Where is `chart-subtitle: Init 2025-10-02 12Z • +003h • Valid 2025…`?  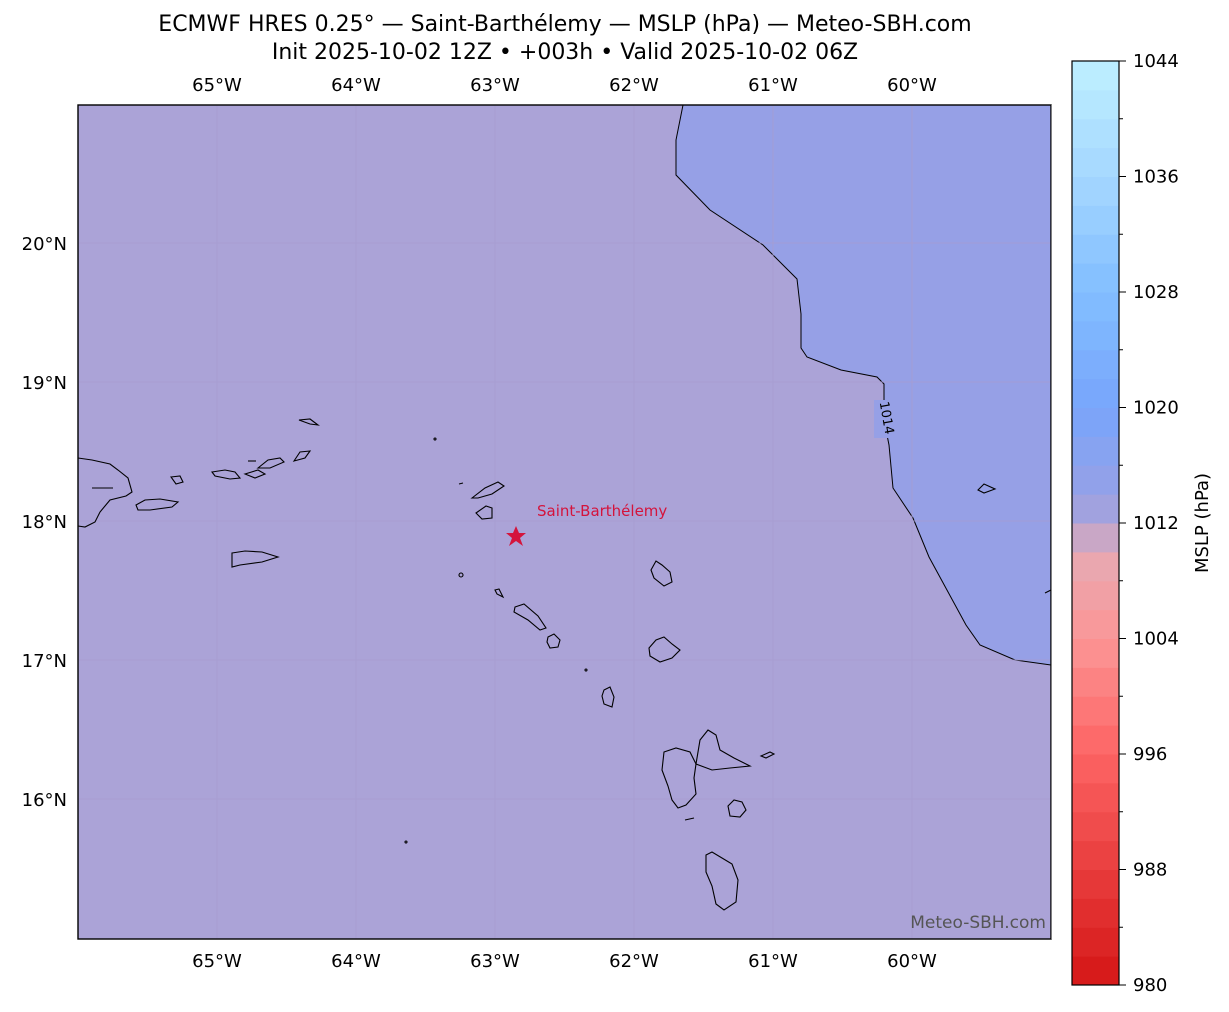
chart-subtitle: Init 2025-10-02 12Z • +003h • Valid 2025… is located at coordinates (565, 52).